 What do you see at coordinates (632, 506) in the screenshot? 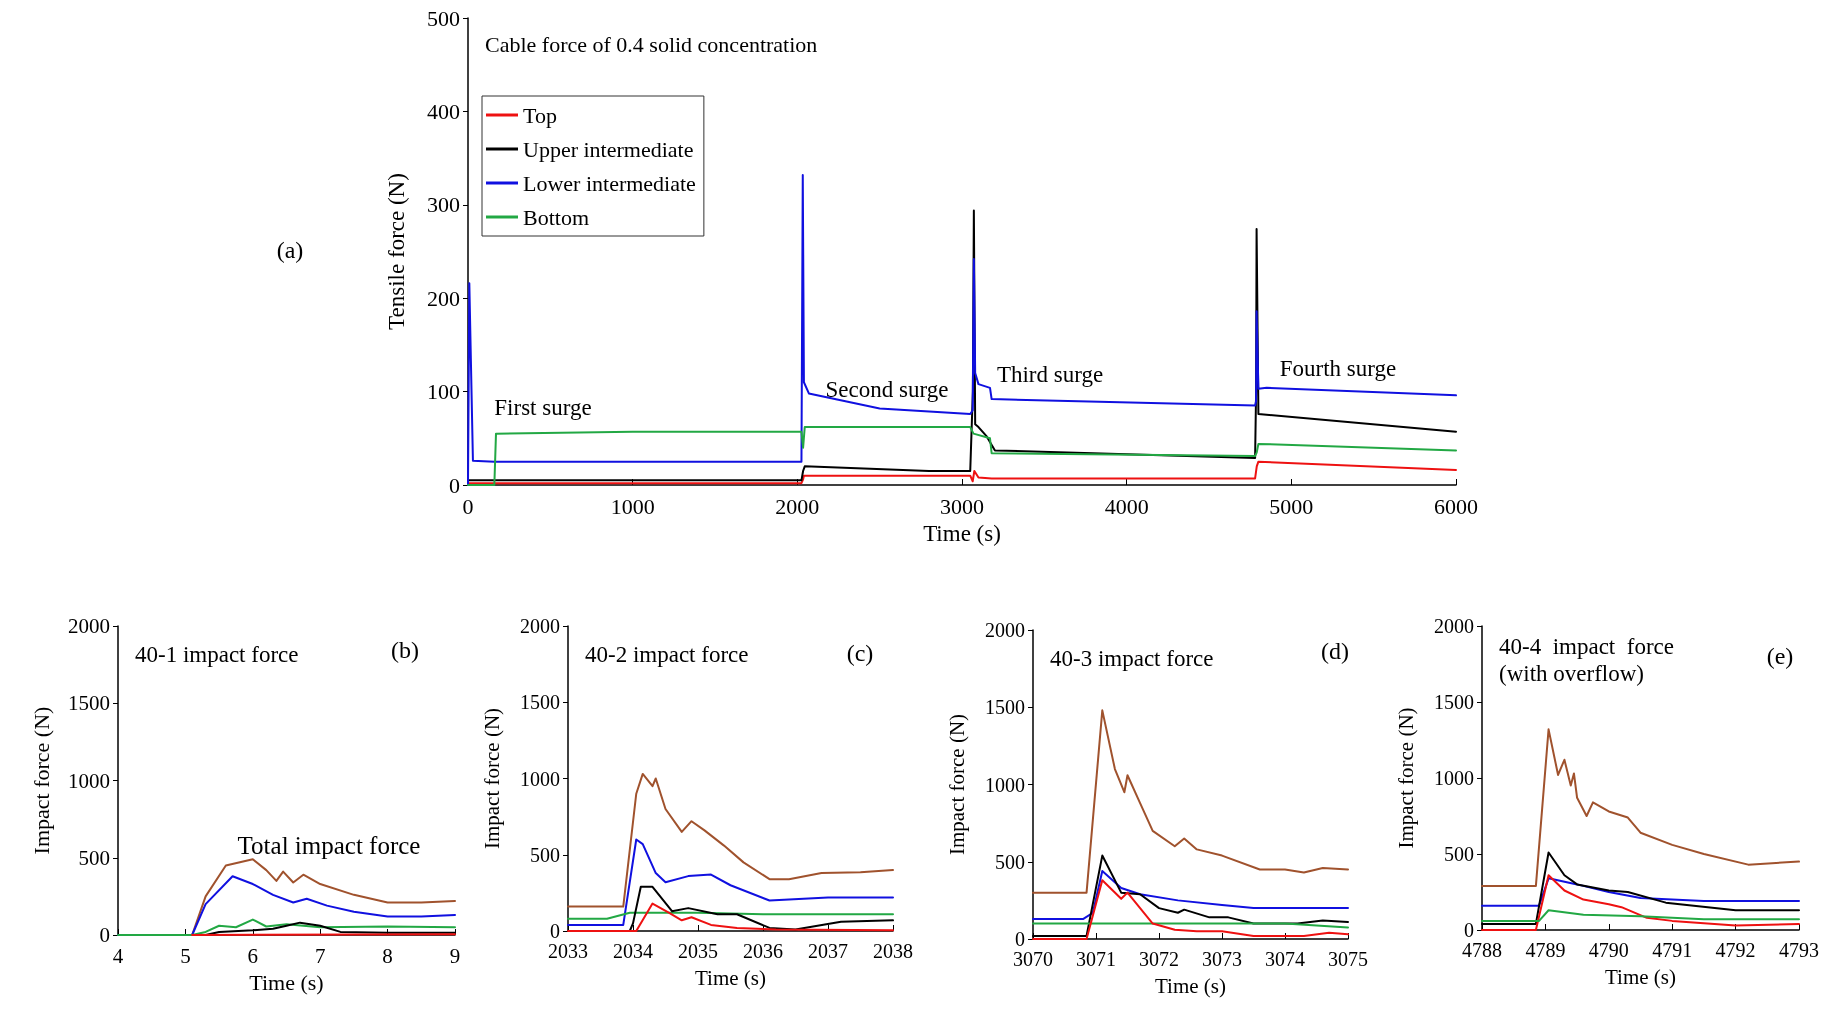
I see `x-tick-label: 1000` at bounding box center [632, 506].